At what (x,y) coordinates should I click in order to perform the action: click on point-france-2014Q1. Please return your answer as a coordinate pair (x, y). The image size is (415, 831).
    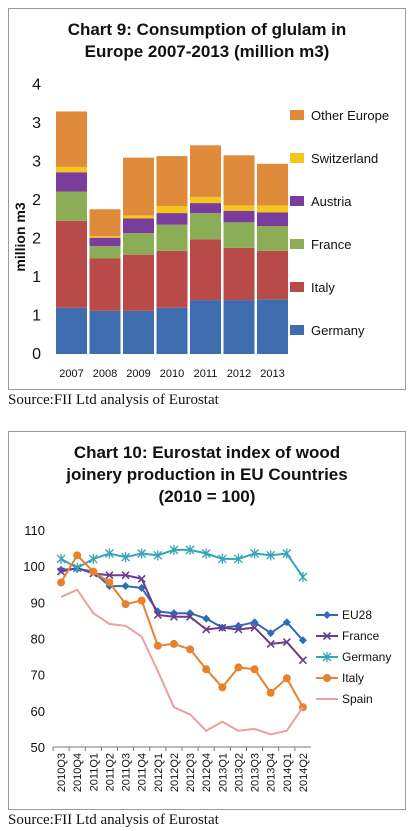
    Looking at the image, I should click on (286, 642).